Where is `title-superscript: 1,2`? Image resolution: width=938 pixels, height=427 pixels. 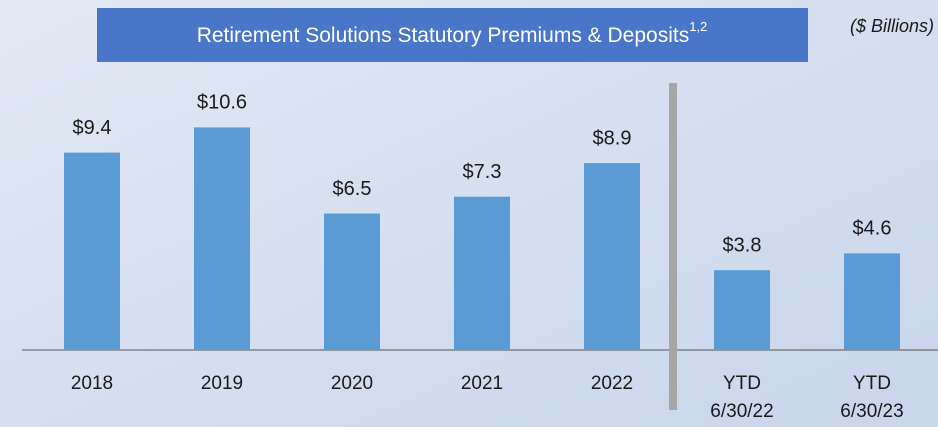
title-superscript: 1,2 is located at coordinates (698, 26).